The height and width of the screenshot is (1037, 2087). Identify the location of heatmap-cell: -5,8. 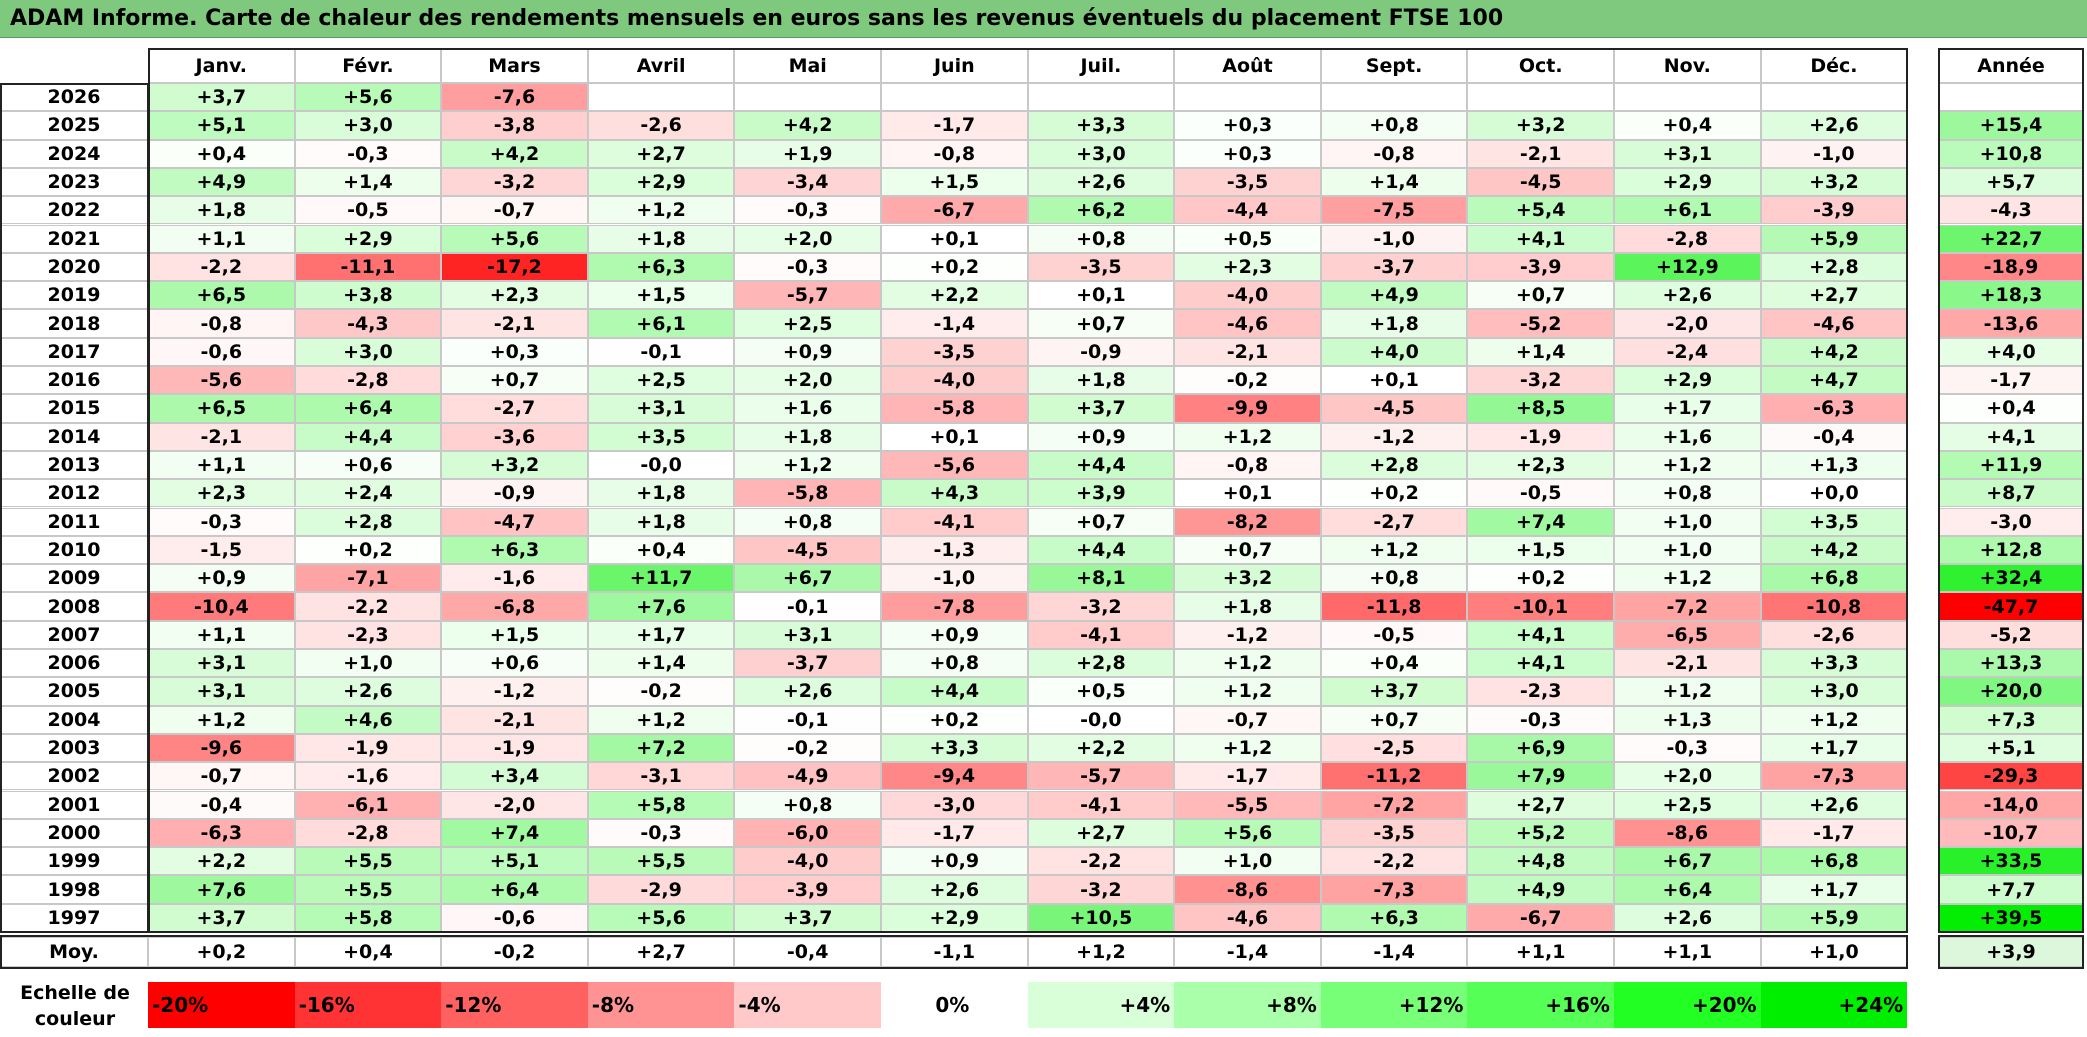
(954, 408).